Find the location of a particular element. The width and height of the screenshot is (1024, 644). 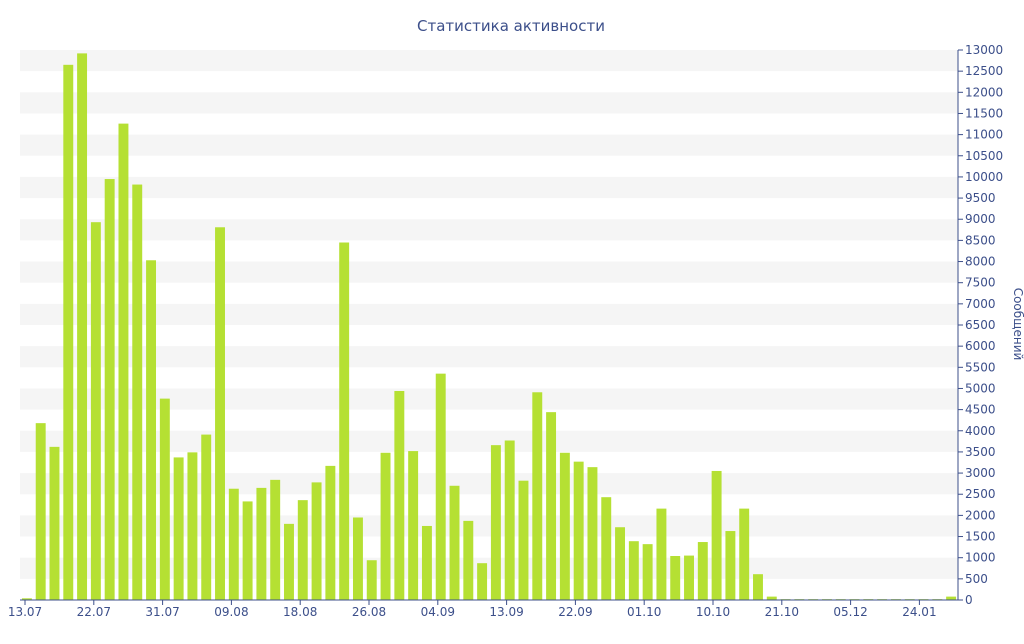

y-axis-label: Сообщений is located at coordinates (1017, 324).